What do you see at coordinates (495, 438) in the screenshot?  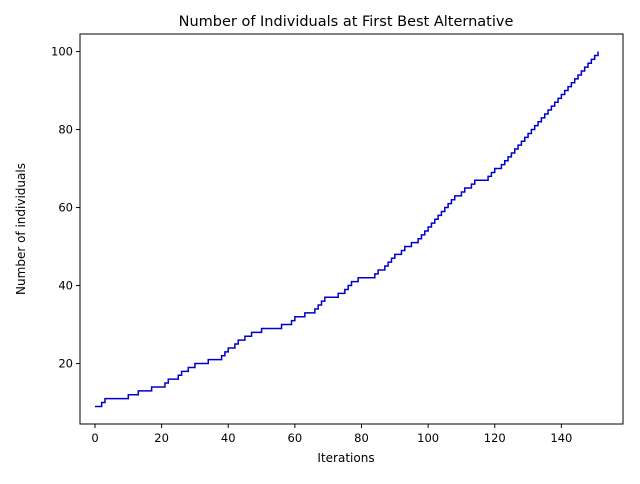 I see `x-tick-label: 120` at bounding box center [495, 438].